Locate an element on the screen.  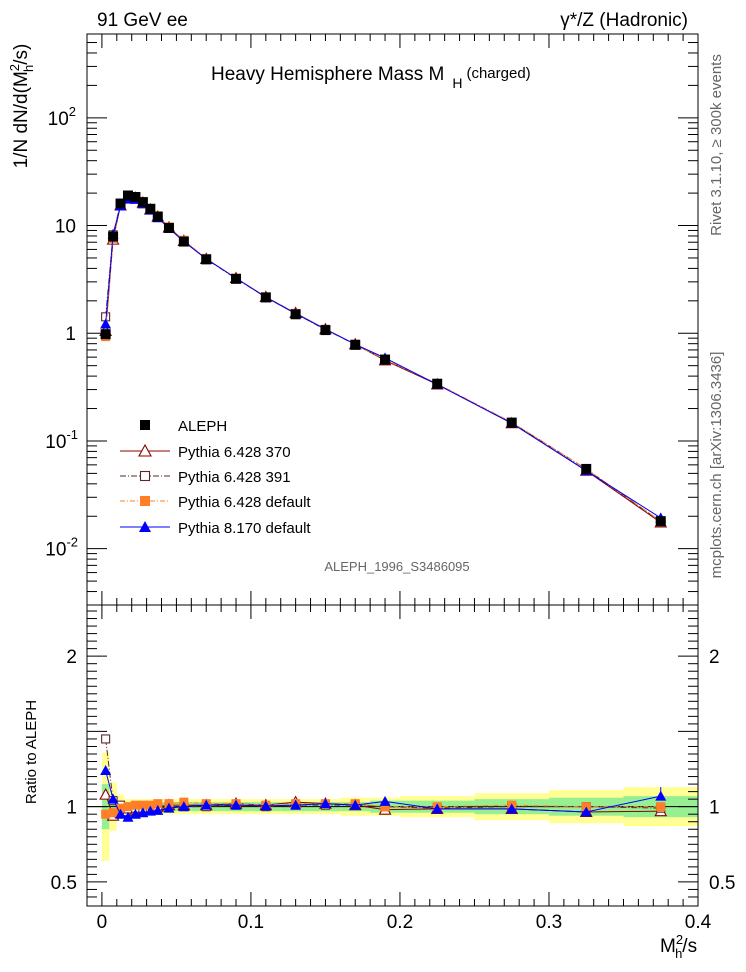
legend-entry: Pythia 6.428 default is located at coordinates (215, 502).